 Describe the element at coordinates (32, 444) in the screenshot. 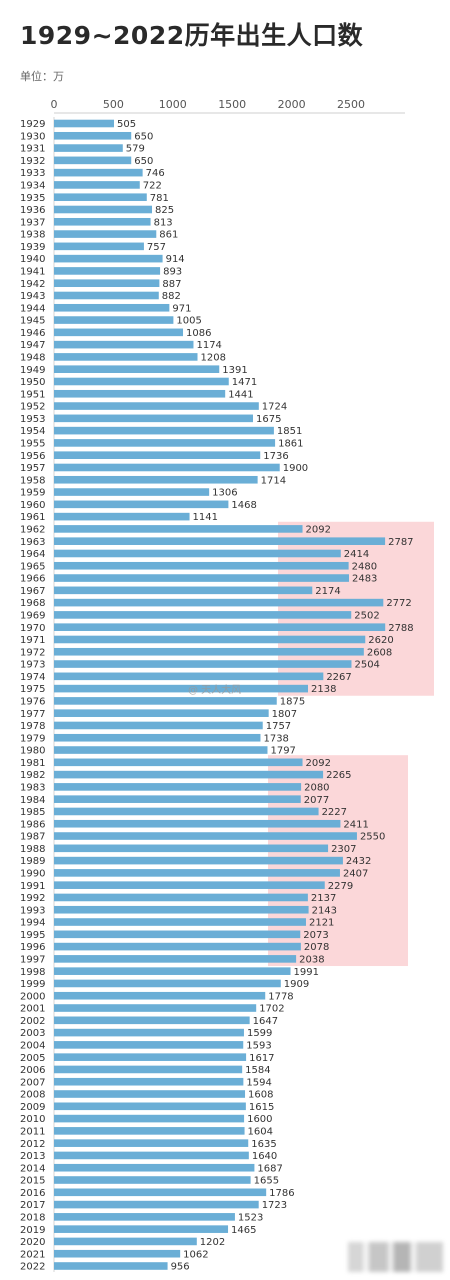

I see `category-label: 1955` at that location.